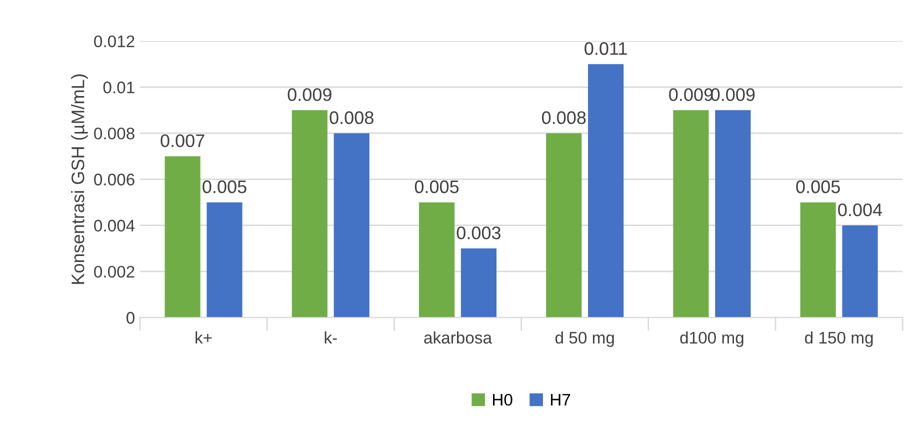  What do you see at coordinates (605, 48) in the screenshot?
I see `data-label: 0.011` at bounding box center [605, 48].